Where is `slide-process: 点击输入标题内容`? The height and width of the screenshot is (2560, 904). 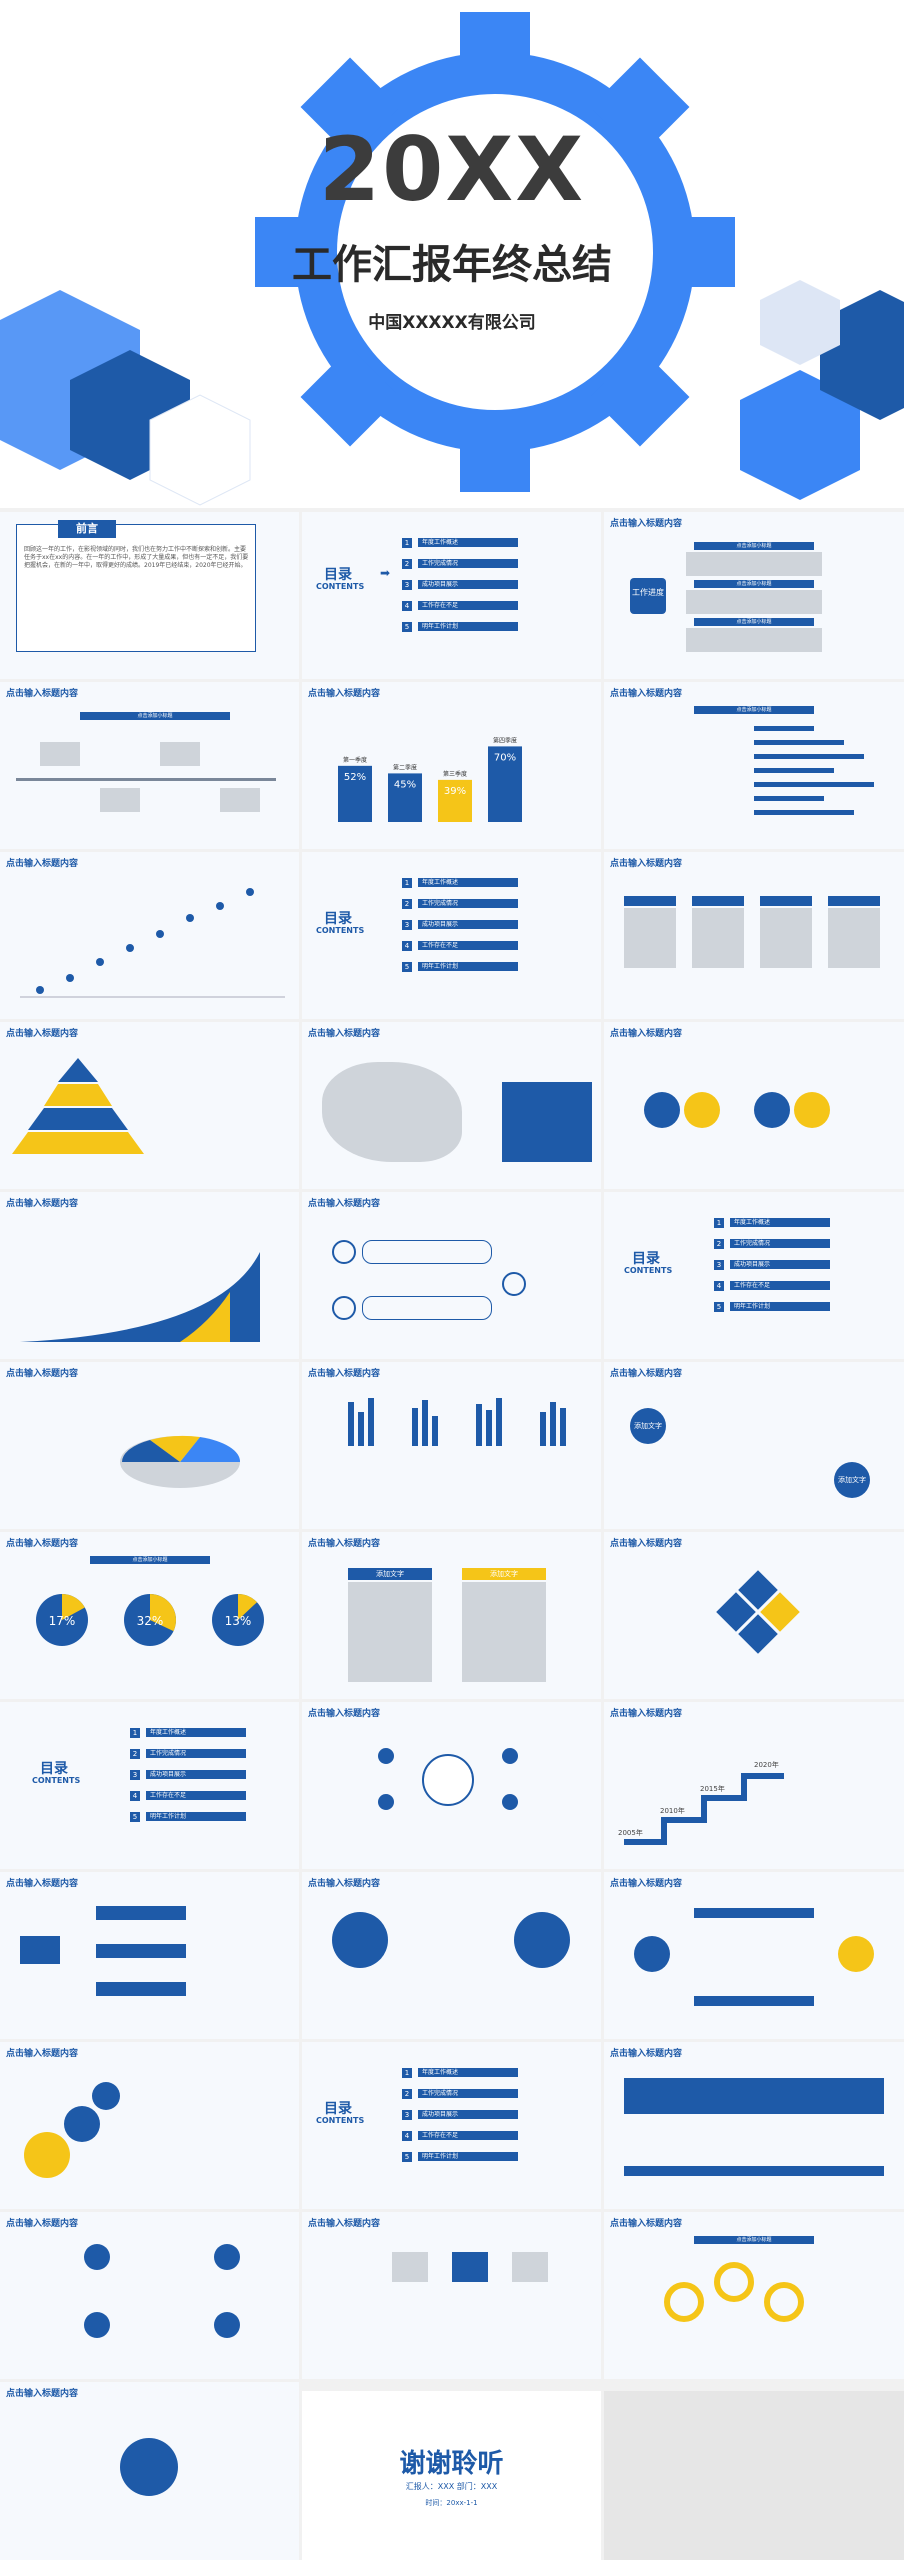 slide-process: 点击输入标题内容 is located at coordinates (754, 1955).